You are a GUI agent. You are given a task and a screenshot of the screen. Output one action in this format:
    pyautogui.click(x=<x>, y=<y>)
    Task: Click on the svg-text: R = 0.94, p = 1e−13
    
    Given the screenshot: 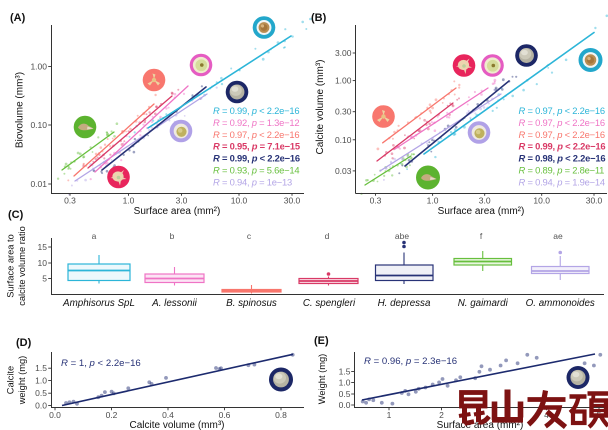 What is the action you would take?
    pyautogui.click(x=252, y=181)
    